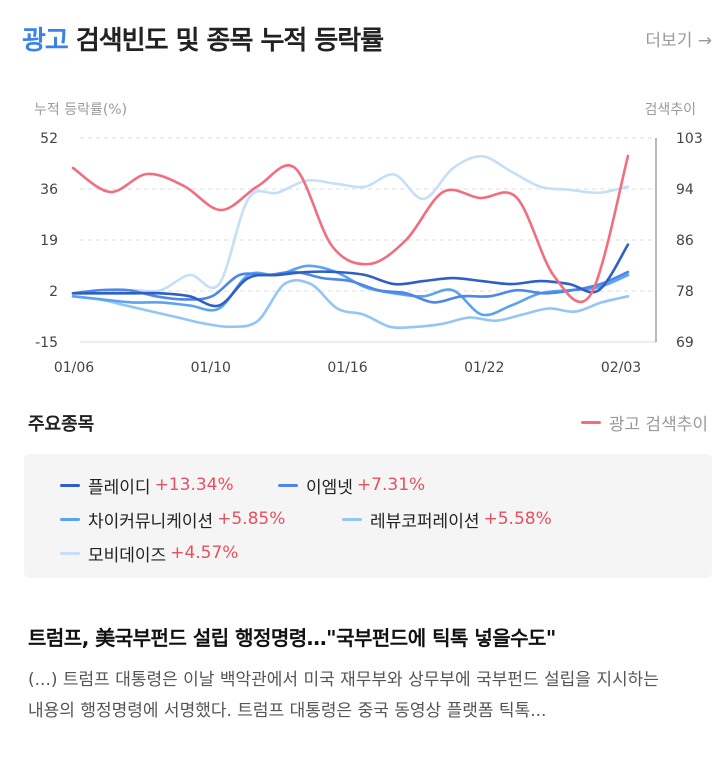 The image size is (728, 771). I want to click on right-tick-label: 103, so click(689, 139).